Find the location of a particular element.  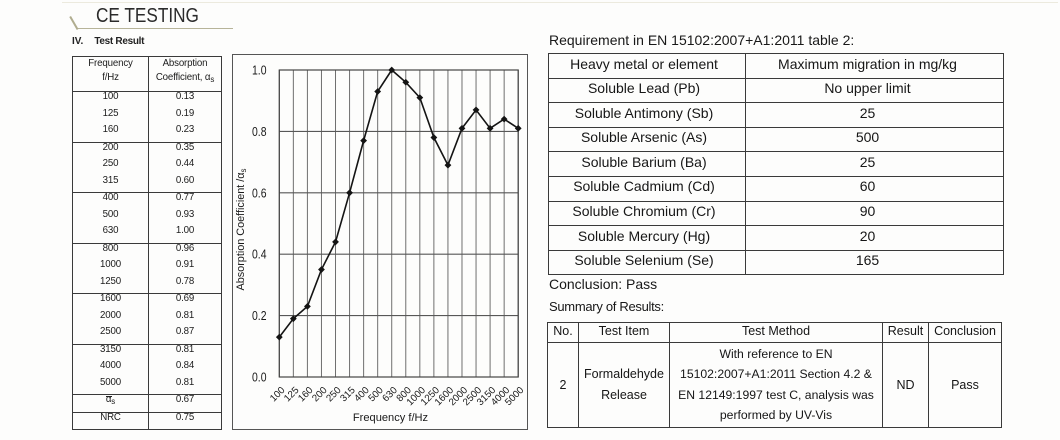

svg-text: 0.8 is located at coordinates (259, 131).